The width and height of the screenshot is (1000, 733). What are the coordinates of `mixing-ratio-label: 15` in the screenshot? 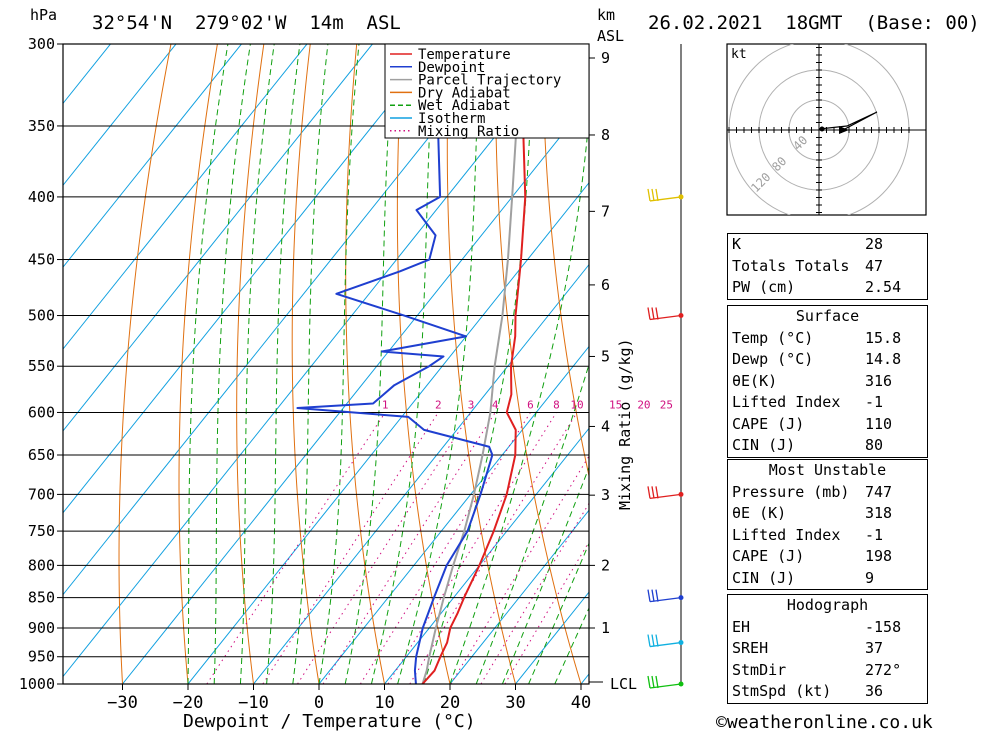 It's located at (615, 404).